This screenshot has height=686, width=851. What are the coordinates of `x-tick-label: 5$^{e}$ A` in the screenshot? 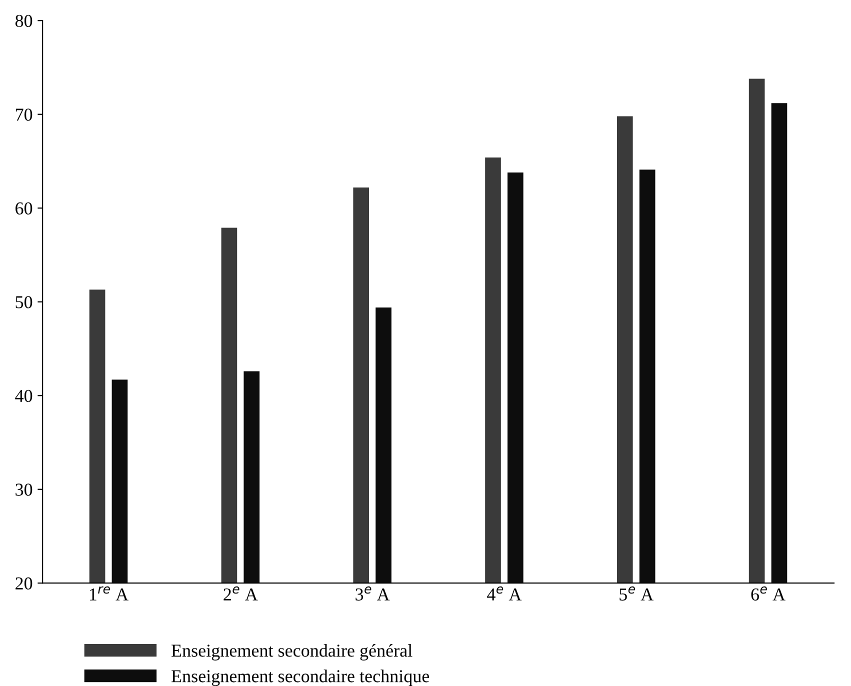 It's located at (637, 593).